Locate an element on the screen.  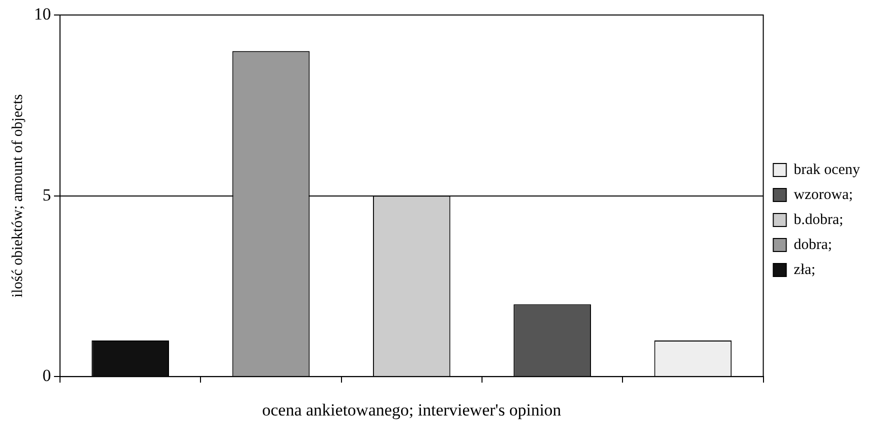
legend-label: zła; is located at coordinates (805, 270).